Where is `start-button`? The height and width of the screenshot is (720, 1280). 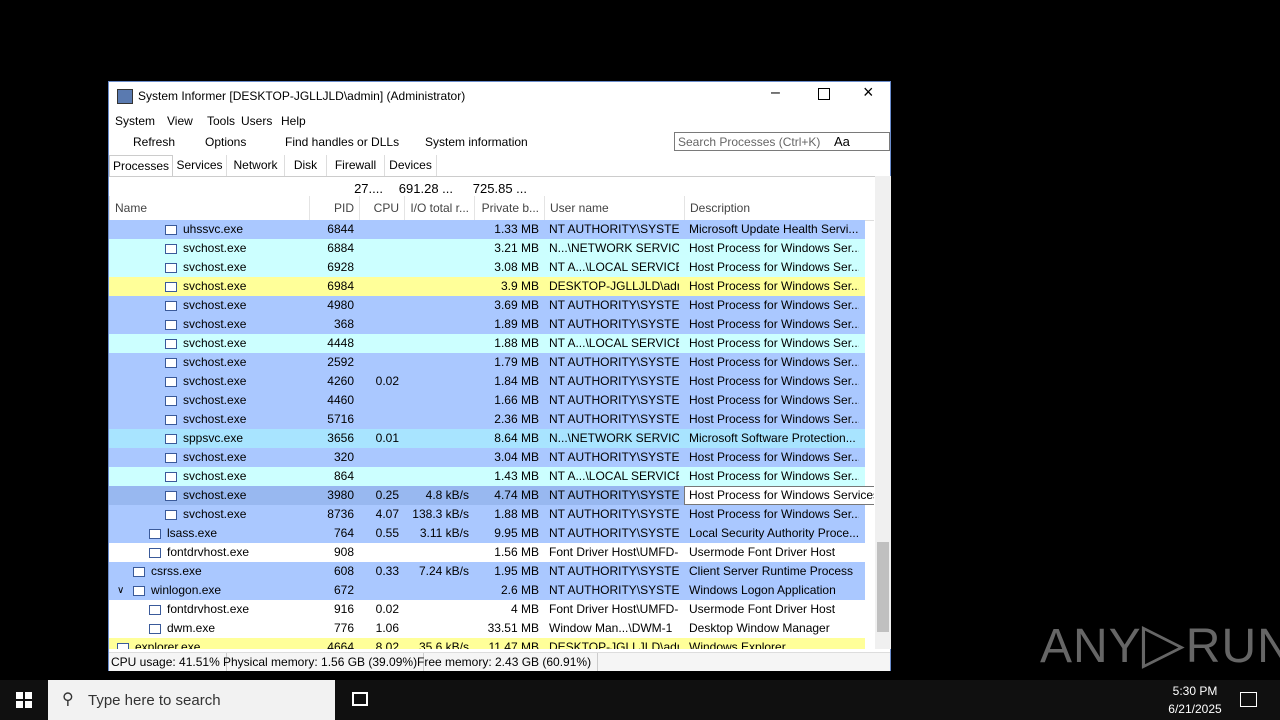 start-button is located at coordinates (24, 700).